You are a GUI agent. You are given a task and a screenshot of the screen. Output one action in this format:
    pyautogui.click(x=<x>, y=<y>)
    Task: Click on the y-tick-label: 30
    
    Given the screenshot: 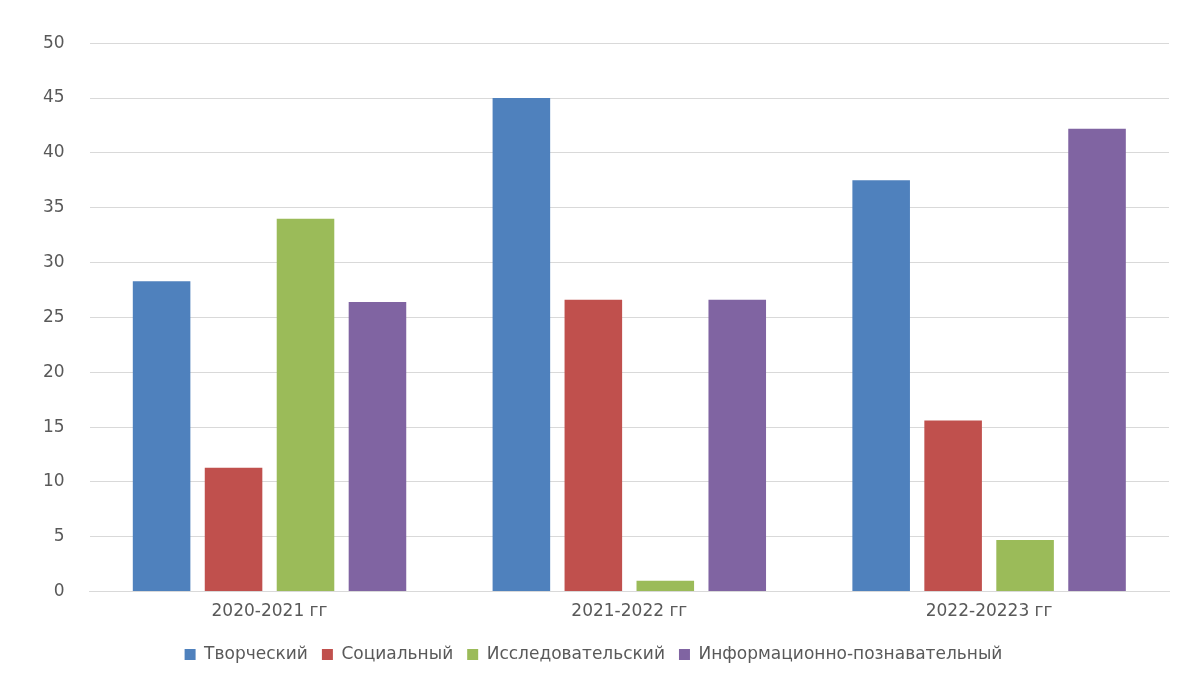 What is the action you would take?
    pyautogui.click(x=53, y=260)
    